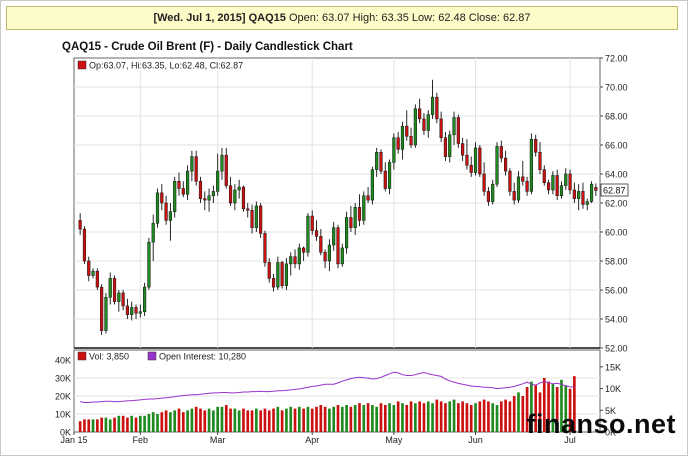 The image size is (688, 456). I want to click on open-interest-line, so click(327, 387).